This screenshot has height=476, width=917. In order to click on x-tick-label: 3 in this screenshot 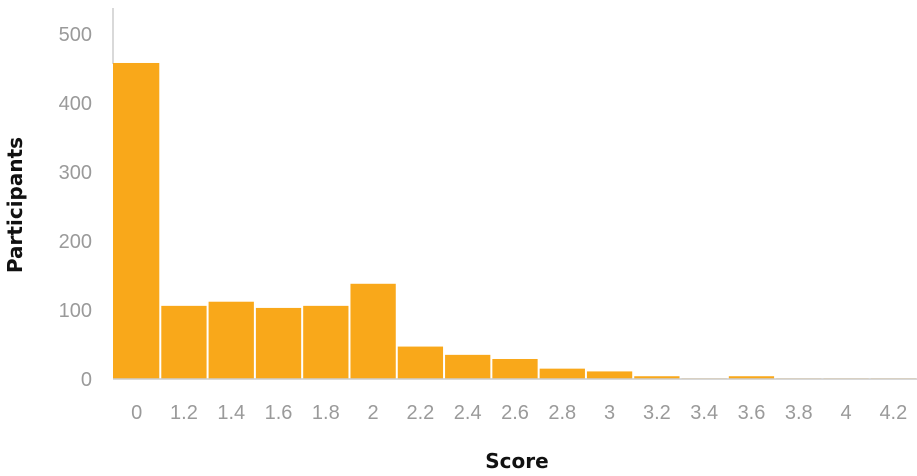, I will do `click(609, 413)`.